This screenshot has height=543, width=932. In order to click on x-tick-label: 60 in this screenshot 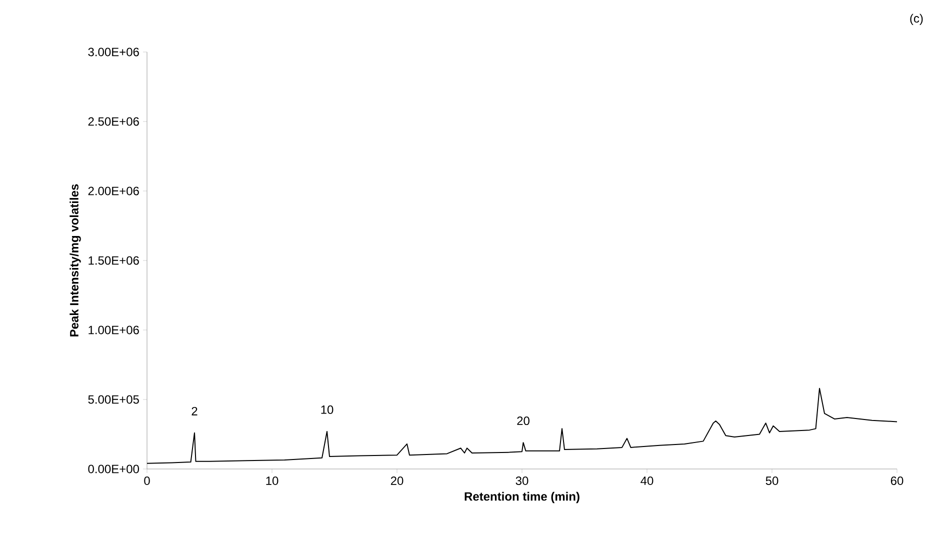, I will do `click(897, 481)`.